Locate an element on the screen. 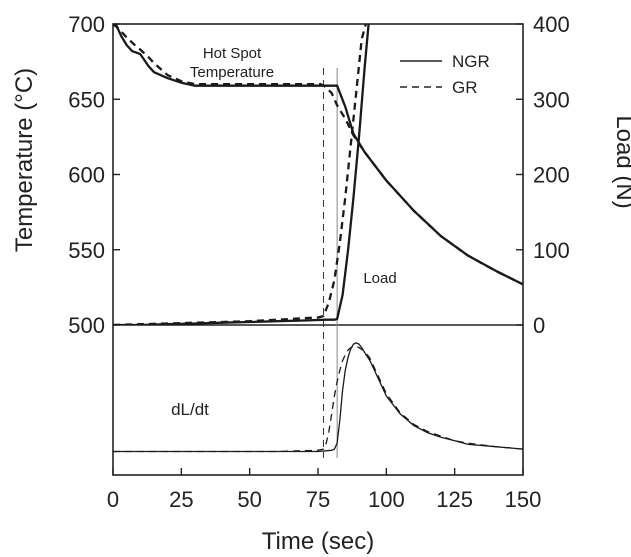  y-left-tick-label-500: 500 is located at coordinates (86, 325).